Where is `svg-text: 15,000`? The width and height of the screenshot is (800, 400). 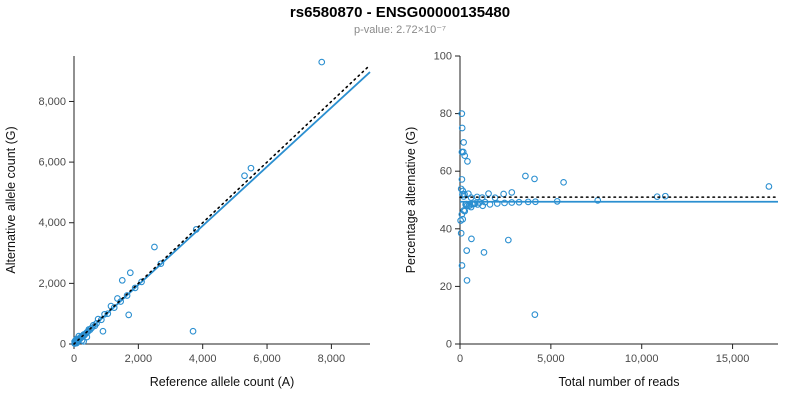 svg-text: 15,000 is located at coordinates (733, 359).